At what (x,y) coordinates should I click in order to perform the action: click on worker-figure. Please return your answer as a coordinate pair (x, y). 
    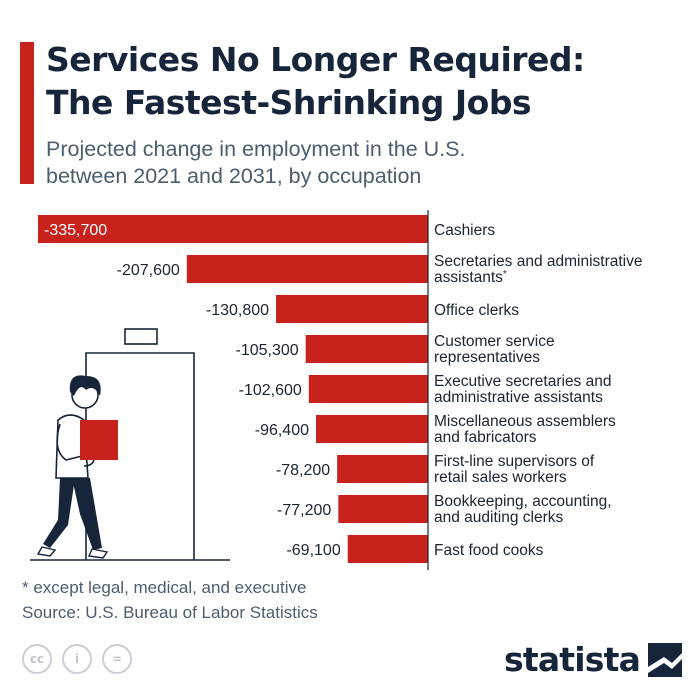
    Looking at the image, I should click on (77, 467).